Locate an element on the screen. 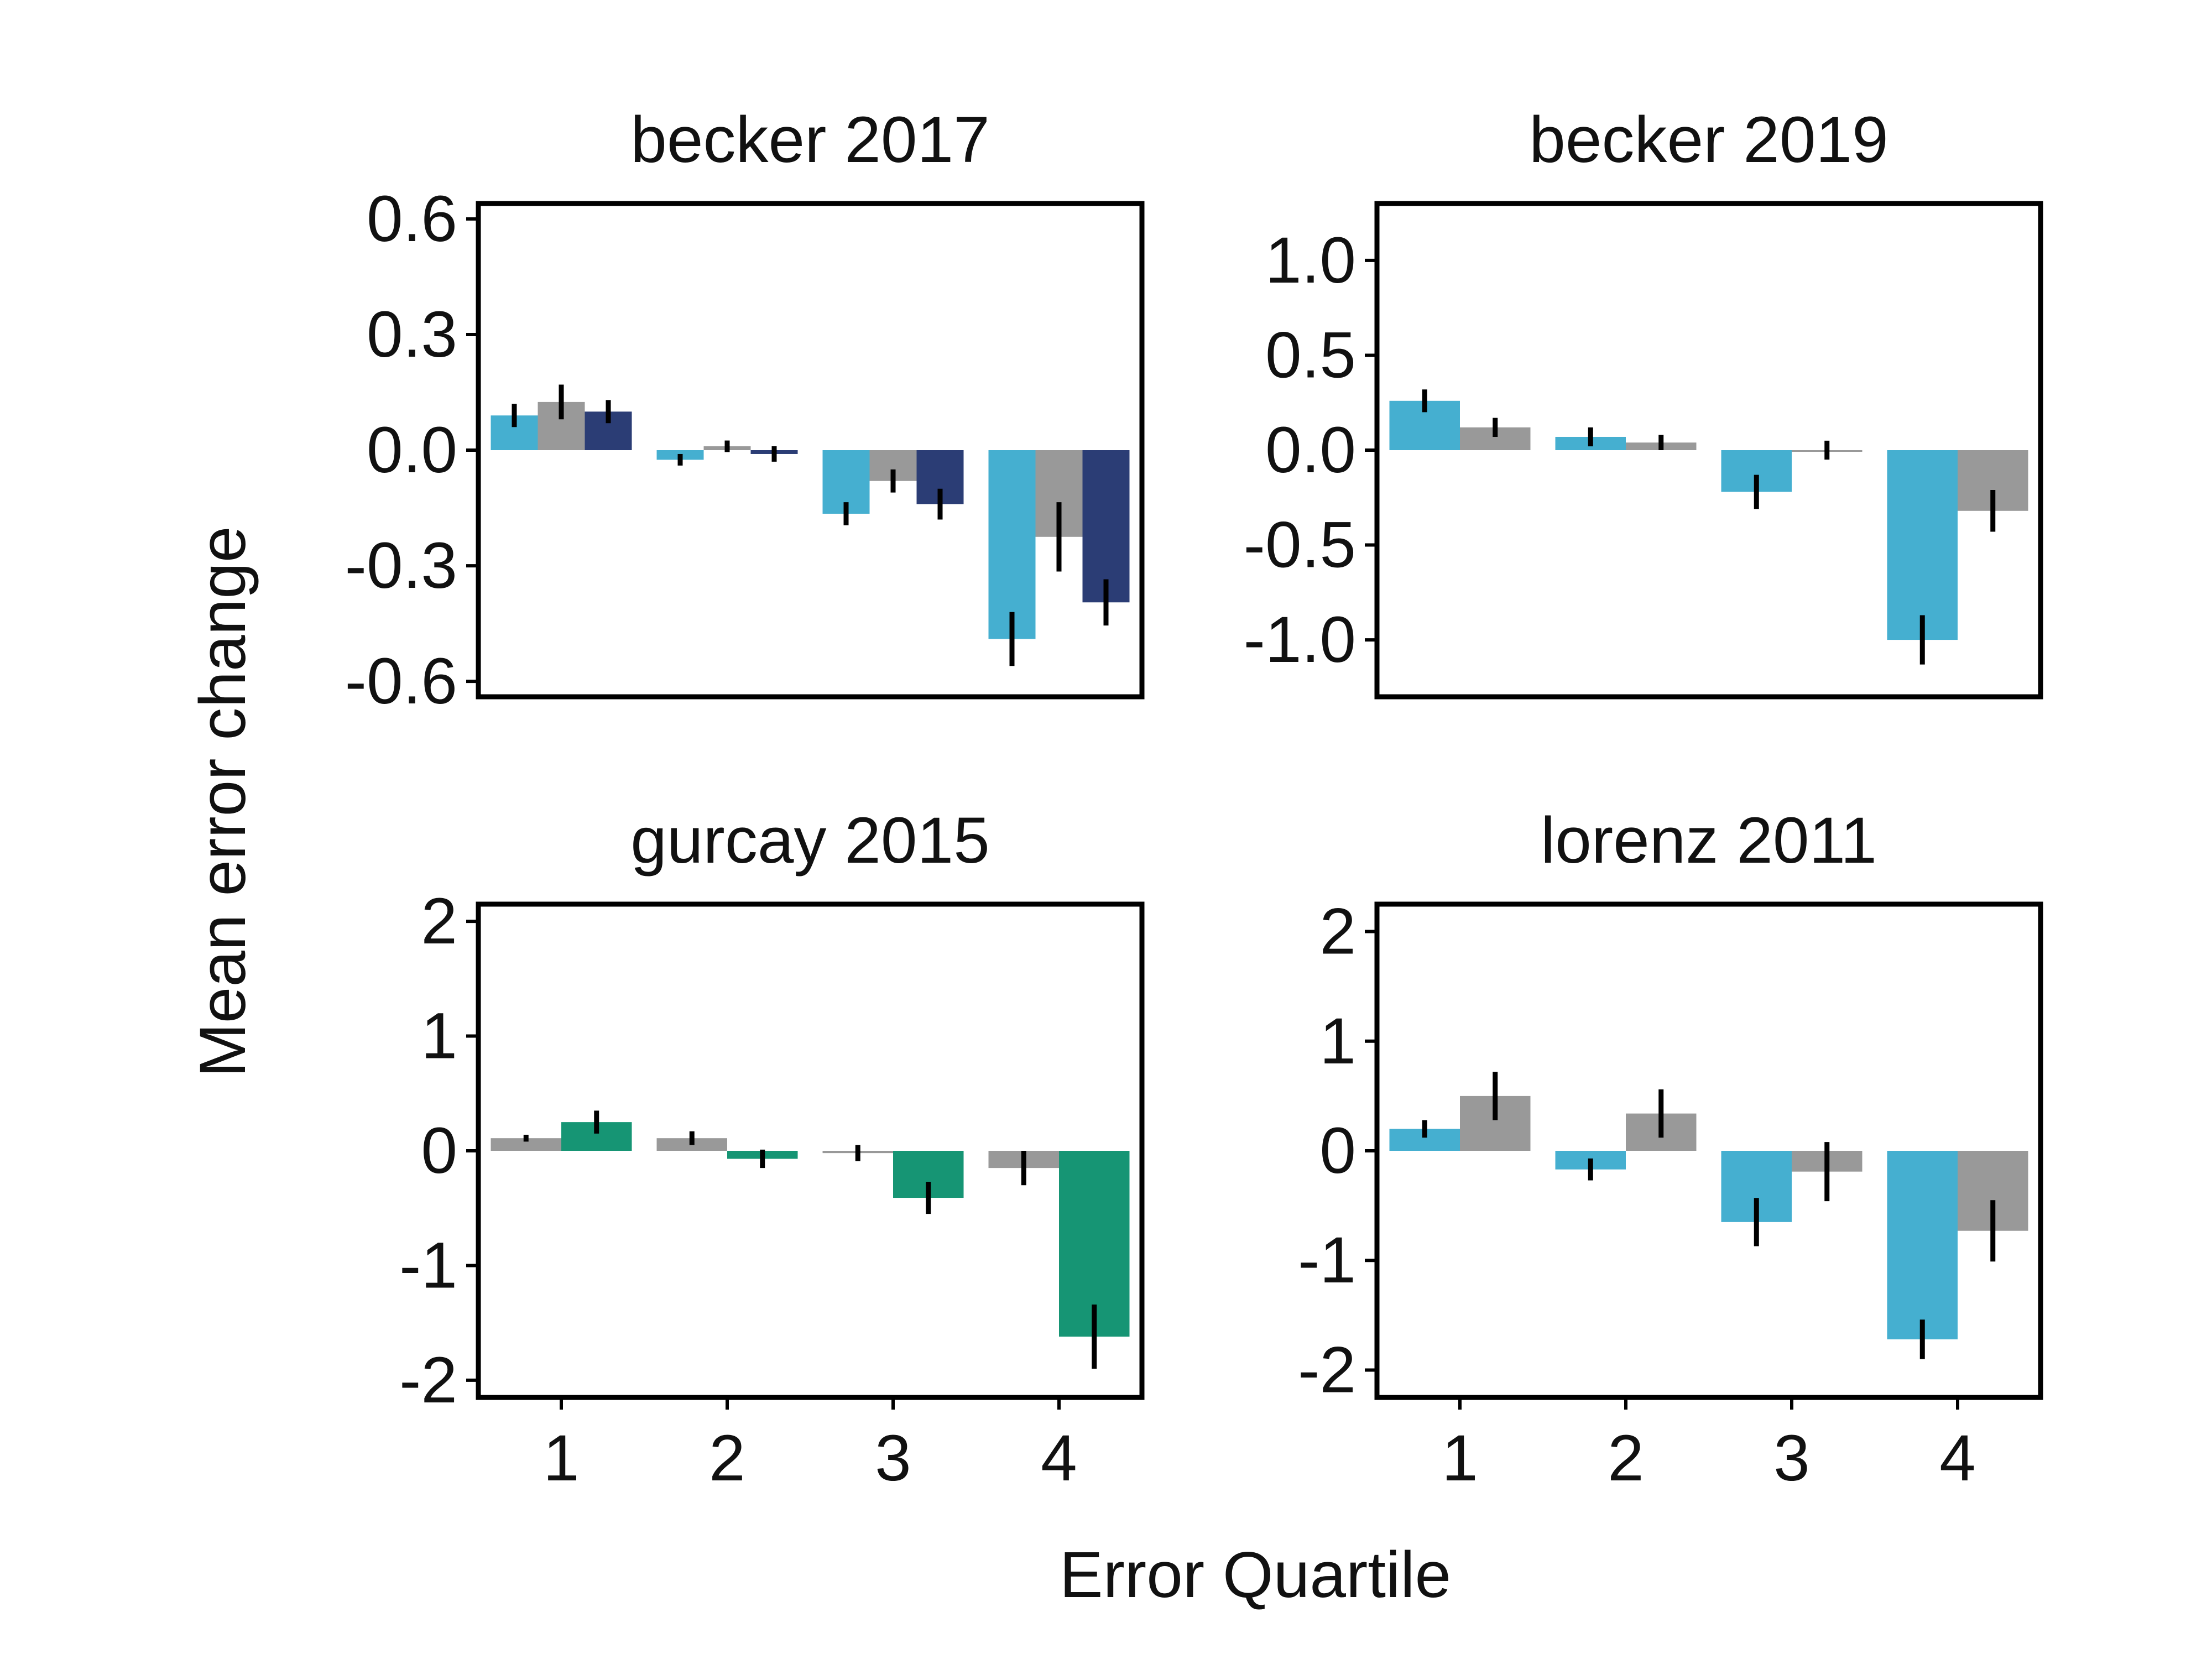 The height and width of the screenshot is (1659, 2212). subplot-2: becker 2019 1.0 0.5 0.0 -0.5 -1.0 is located at coordinates (1644, 402).